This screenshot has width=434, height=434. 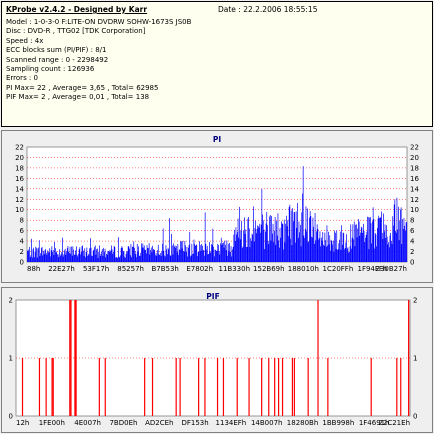 What do you see at coordinates (61, 269) in the screenshot?
I see `x-tick-label: 22E27h` at bounding box center [61, 269].